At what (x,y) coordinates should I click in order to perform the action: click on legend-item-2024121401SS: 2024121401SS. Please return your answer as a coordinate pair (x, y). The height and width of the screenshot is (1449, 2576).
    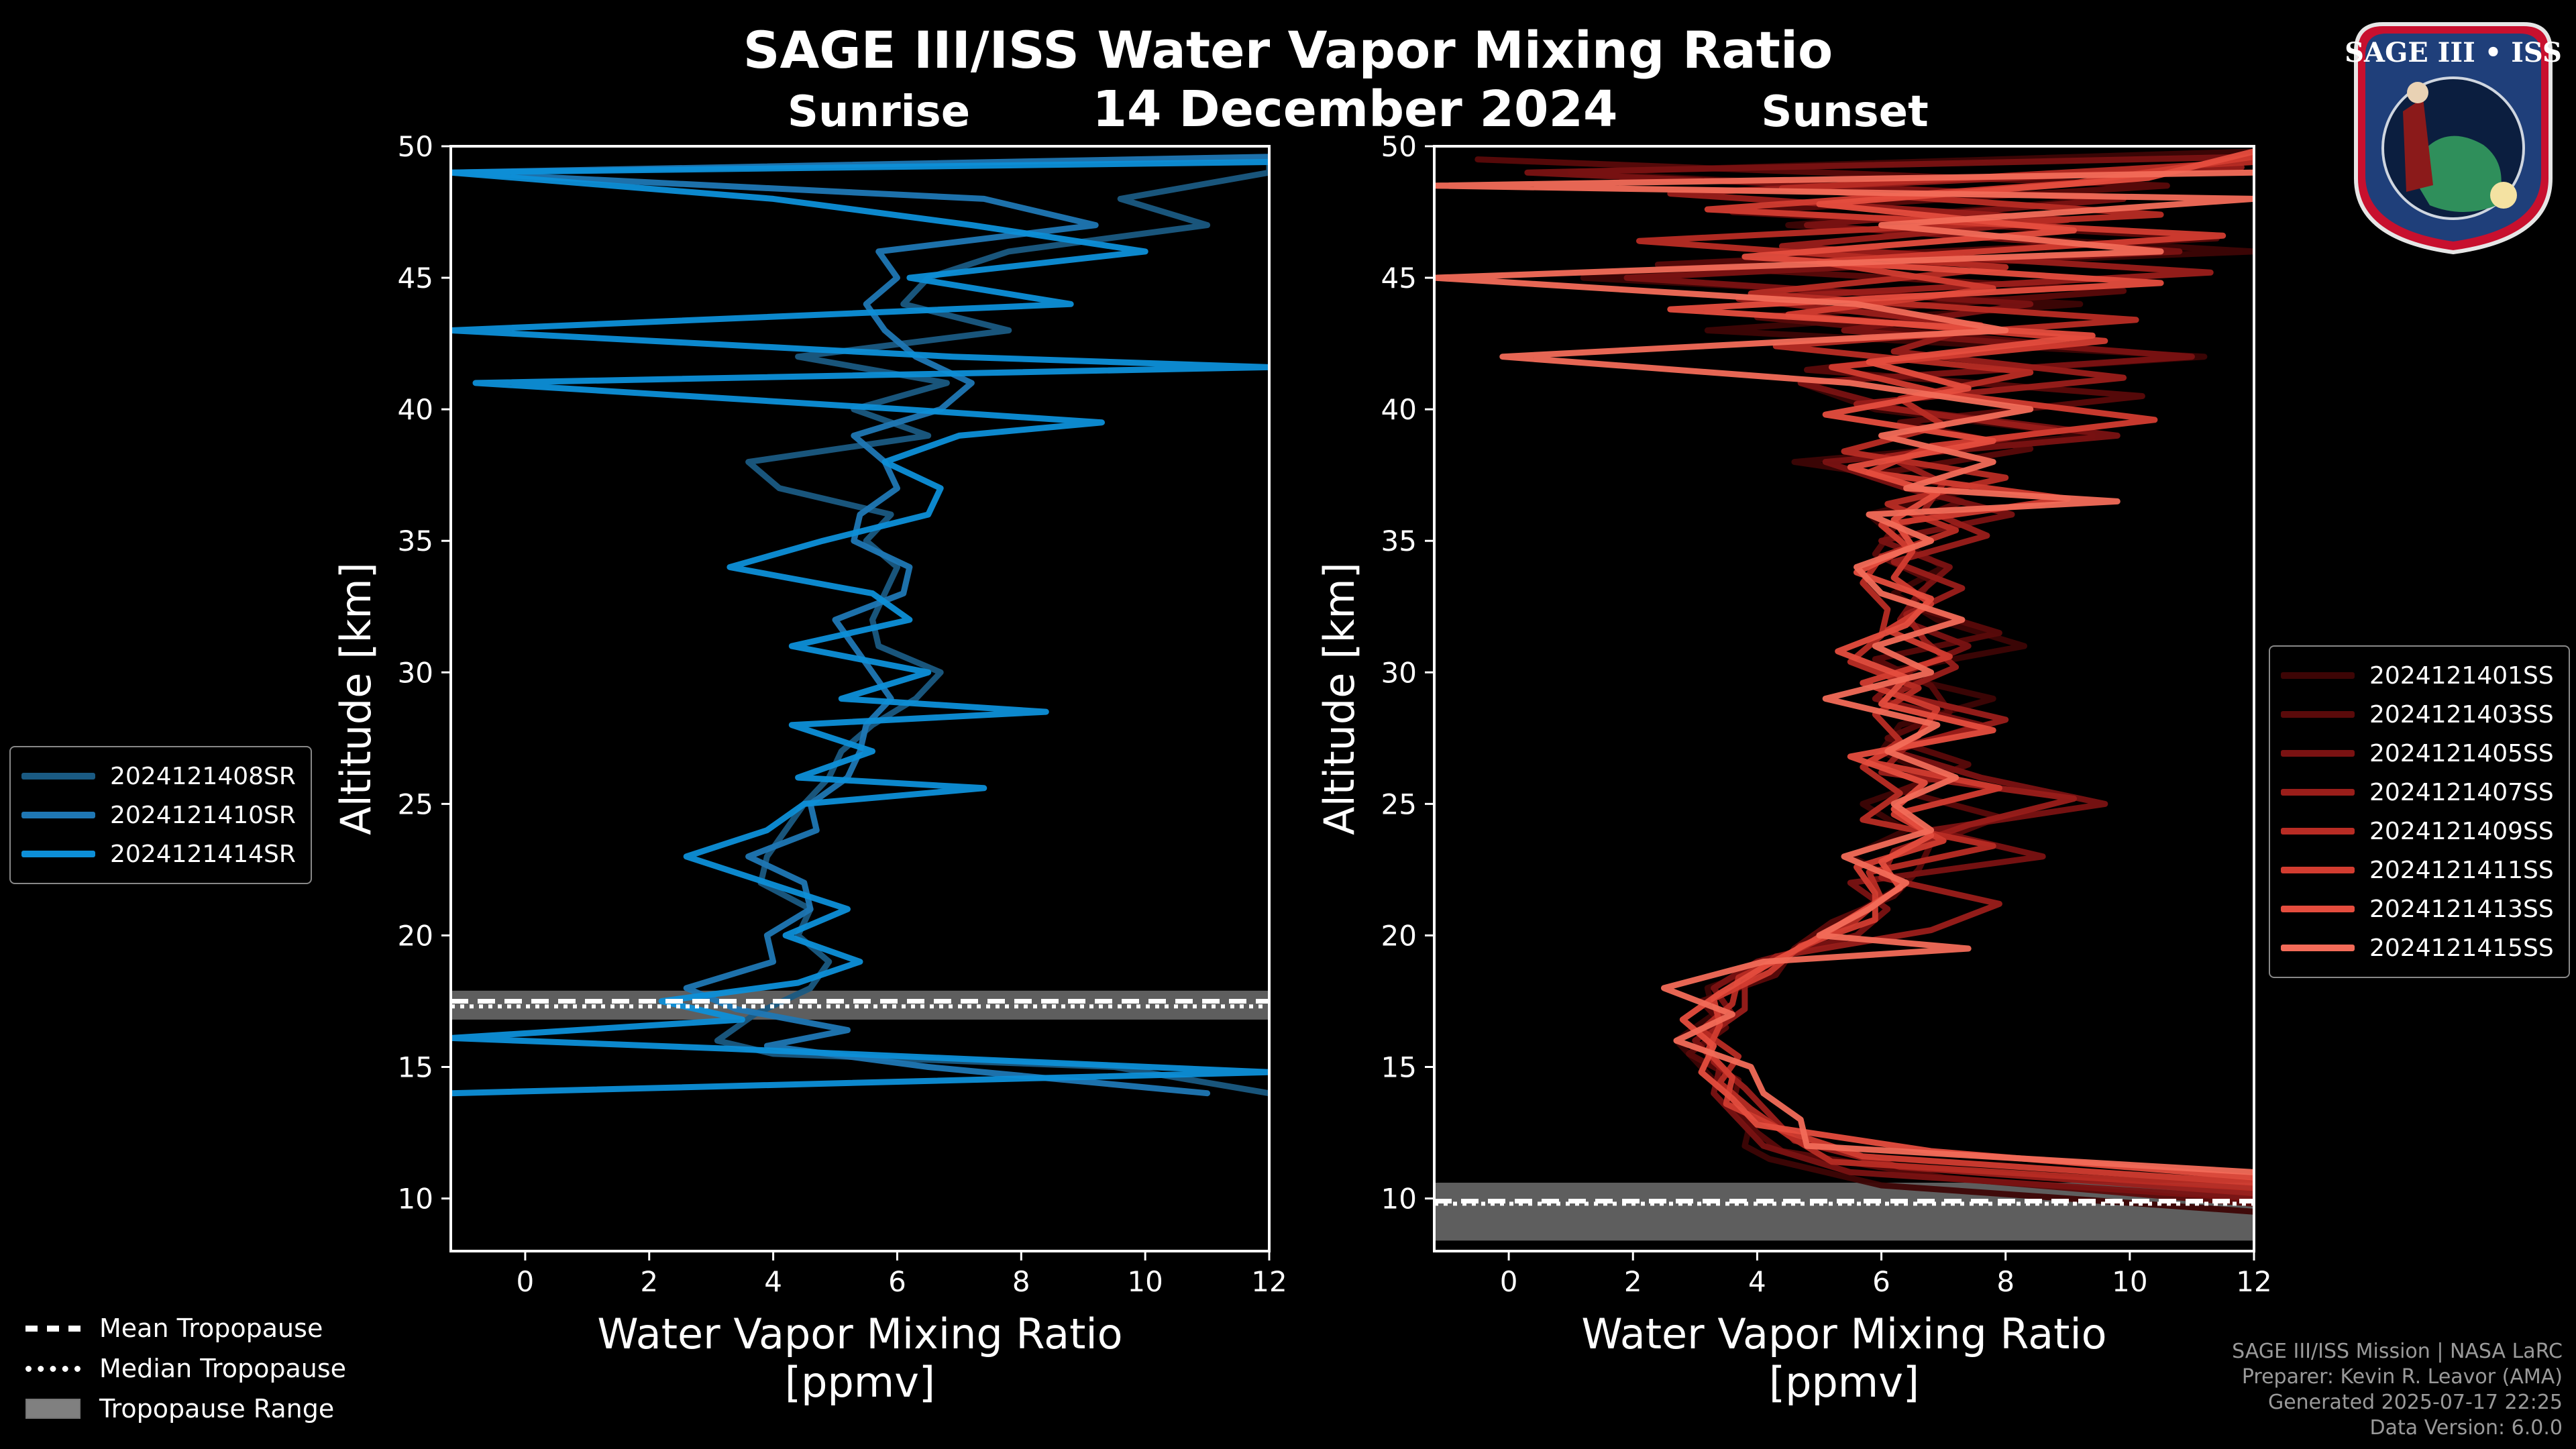
    Looking at the image, I should click on (2417, 675).